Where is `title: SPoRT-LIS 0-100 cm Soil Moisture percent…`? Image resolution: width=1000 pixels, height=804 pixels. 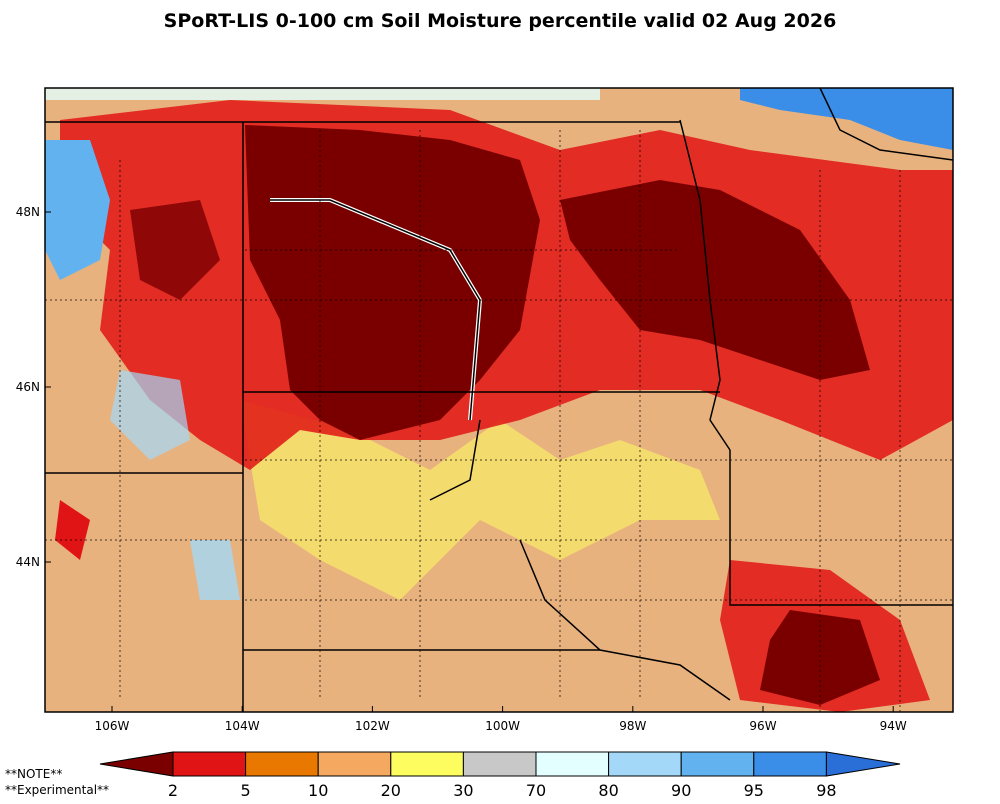 title: SPoRT-LIS 0-100 cm Soil Moisture percent… is located at coordinates (500, 21).